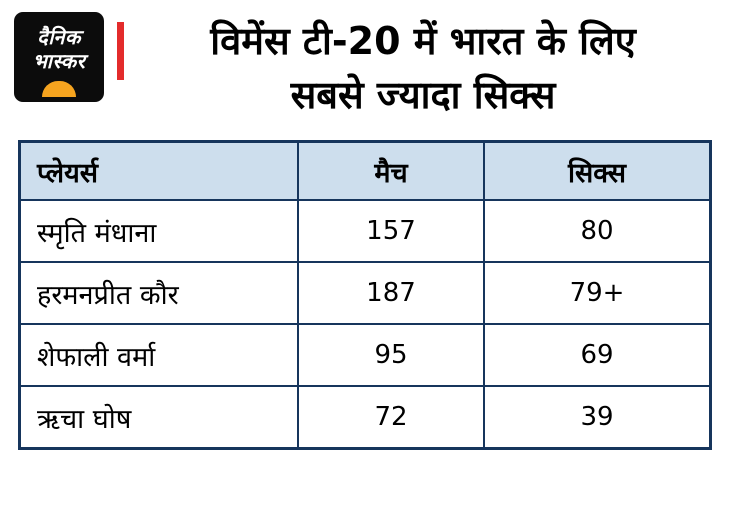  I want to click on matches-value: 187, so click(390, 293).